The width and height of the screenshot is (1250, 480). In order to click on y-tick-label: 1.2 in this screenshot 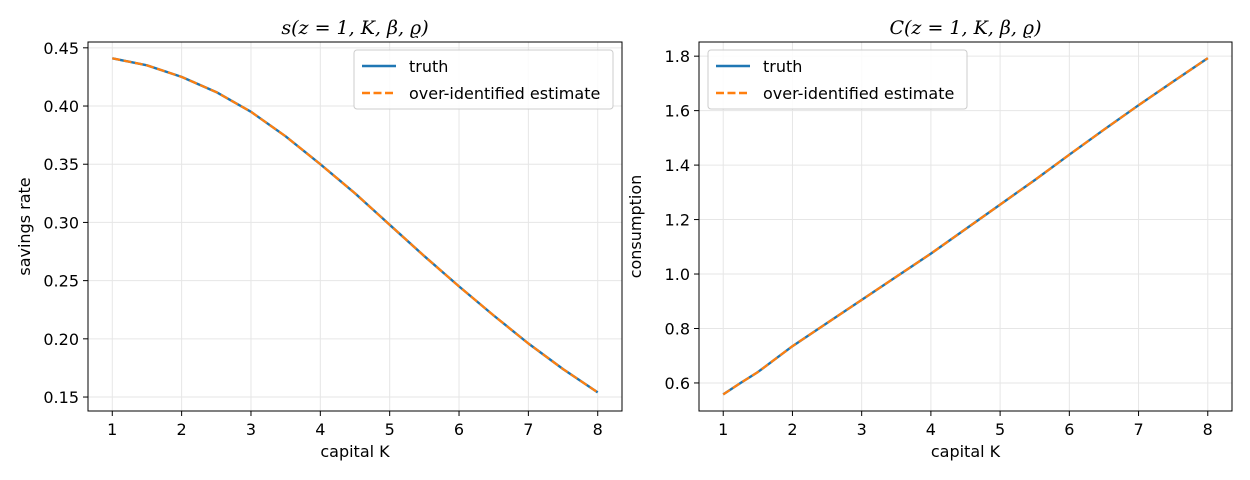, I will do `click(677, 220)`.